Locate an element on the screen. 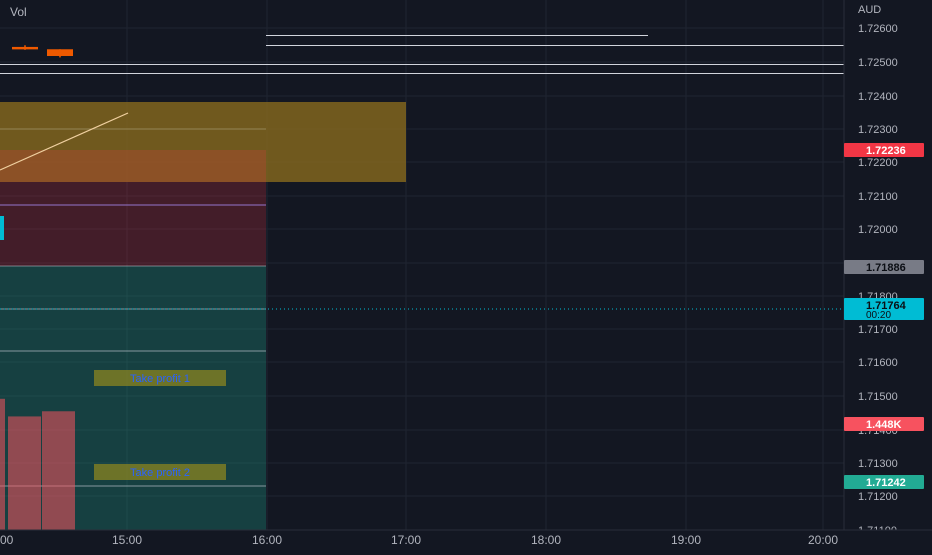 The image size is (932, 555). price-tag-label: 1.71242 is located at coordinates (886, 483).